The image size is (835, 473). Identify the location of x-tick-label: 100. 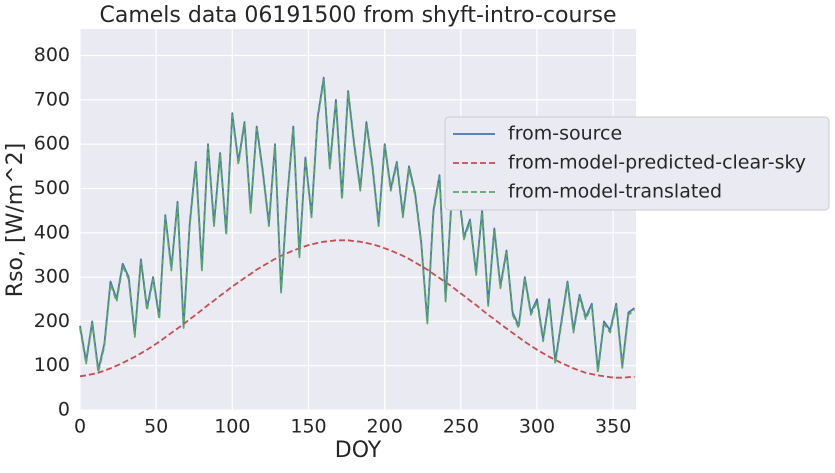
(232, 427).